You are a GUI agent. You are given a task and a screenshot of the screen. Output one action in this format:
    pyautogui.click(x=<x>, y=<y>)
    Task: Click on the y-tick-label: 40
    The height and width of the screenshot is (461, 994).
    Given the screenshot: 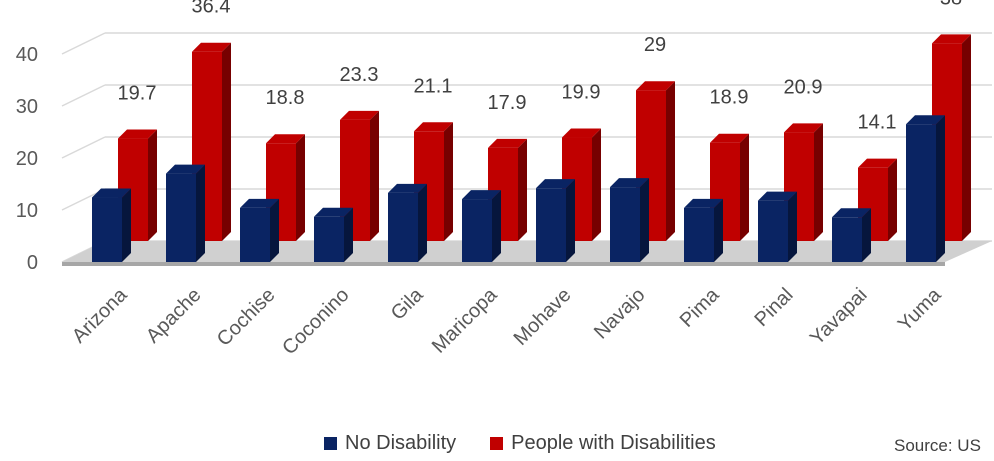 What is the action you would take?
    pyautogui.click(x=27, y=55)
    